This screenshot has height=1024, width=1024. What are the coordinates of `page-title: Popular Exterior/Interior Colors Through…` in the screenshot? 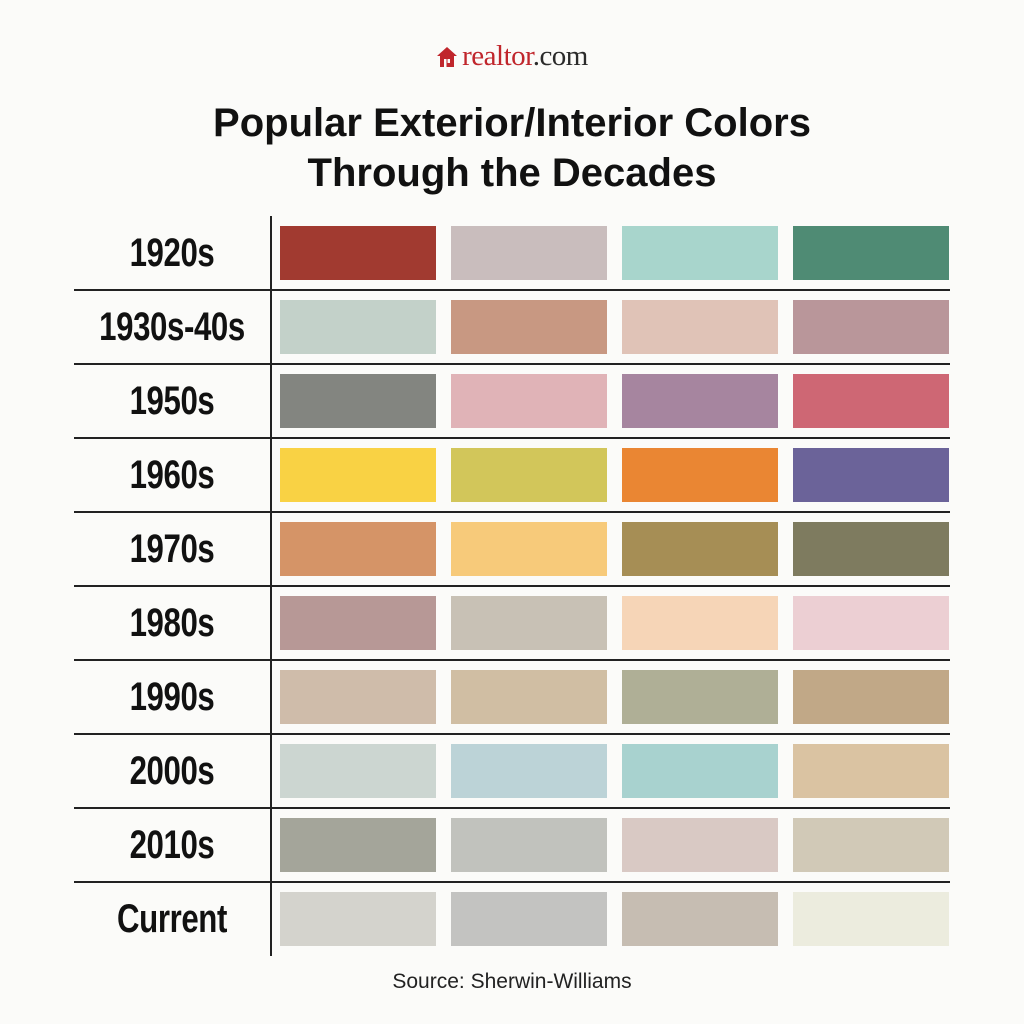 It's located at (512, 148).